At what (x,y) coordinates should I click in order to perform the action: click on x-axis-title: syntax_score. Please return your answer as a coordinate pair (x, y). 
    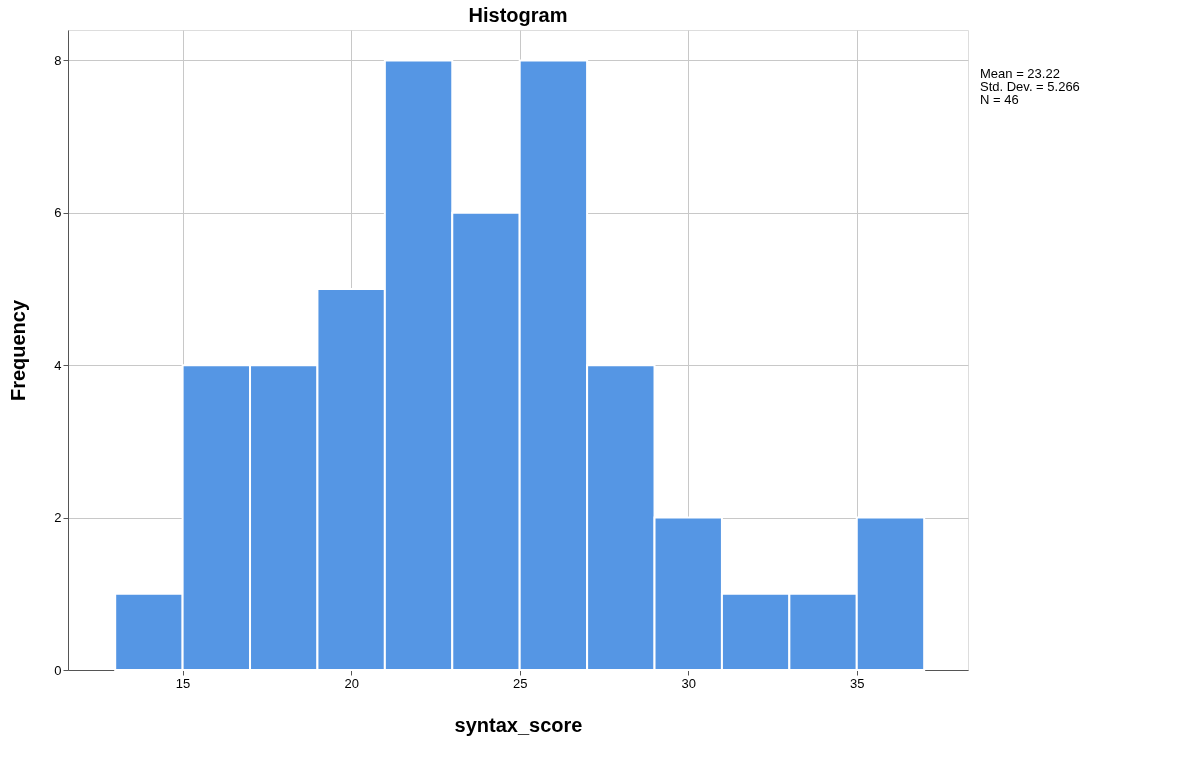
    Looking at the image, I should click on (518, 724).